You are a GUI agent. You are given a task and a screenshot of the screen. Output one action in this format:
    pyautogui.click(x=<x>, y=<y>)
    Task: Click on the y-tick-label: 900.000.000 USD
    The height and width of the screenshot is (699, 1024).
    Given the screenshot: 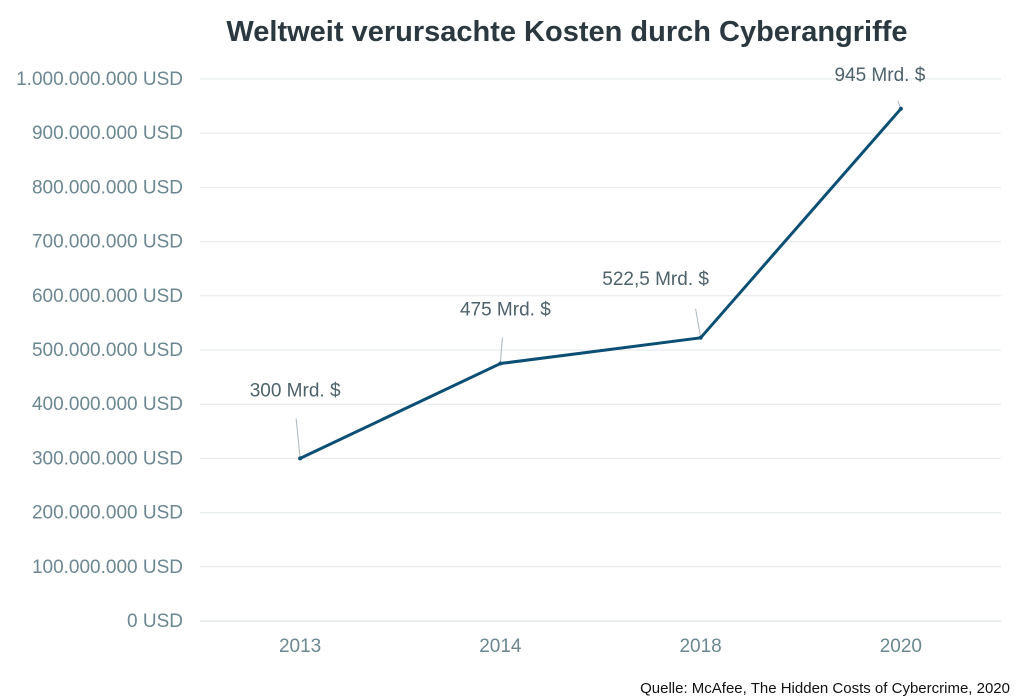 What is the action you would take?
    pyautogui.click(x=107, y=133)
    